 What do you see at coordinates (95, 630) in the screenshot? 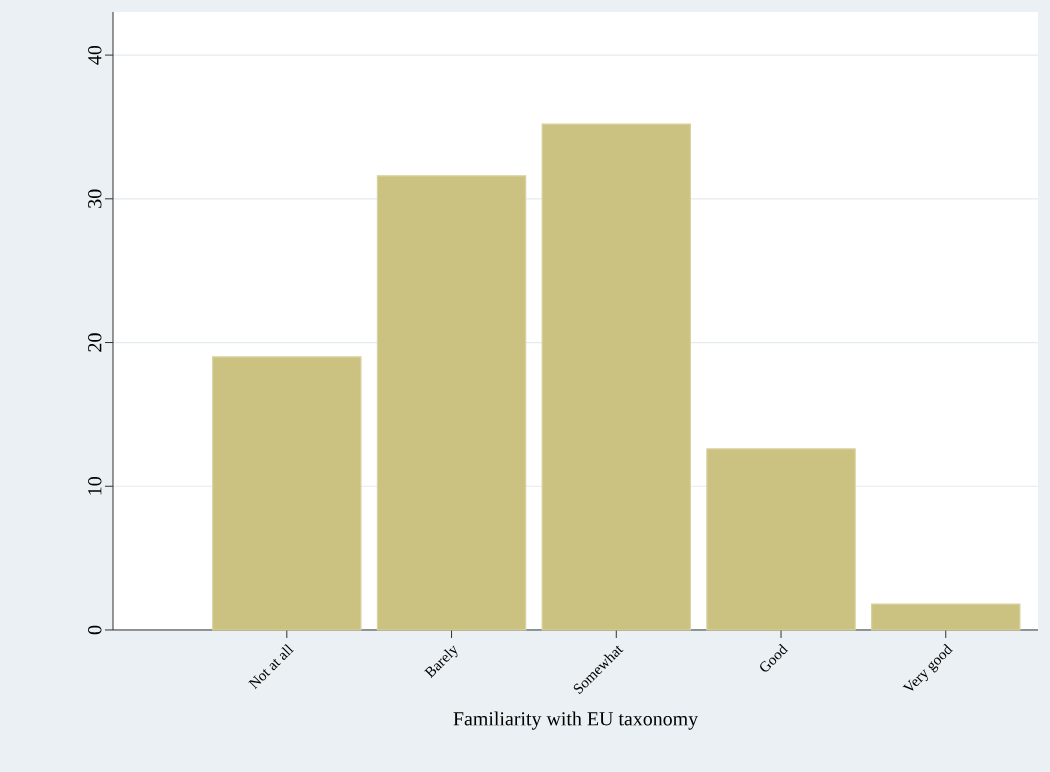
I see `y-tick-label: 0` at bounding box center [95, 630].